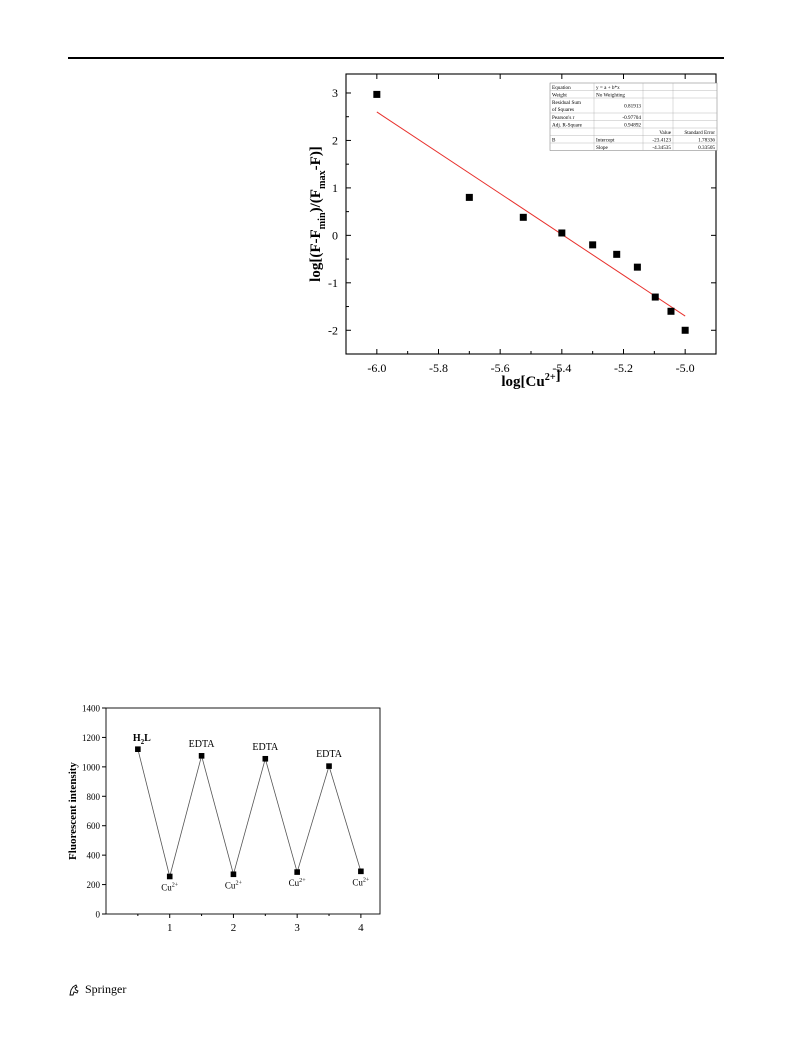  What do you see at coordinates (335, 188) in the screenshot?
I see `y-tick-label: 1` at bounding box center [335, 188].